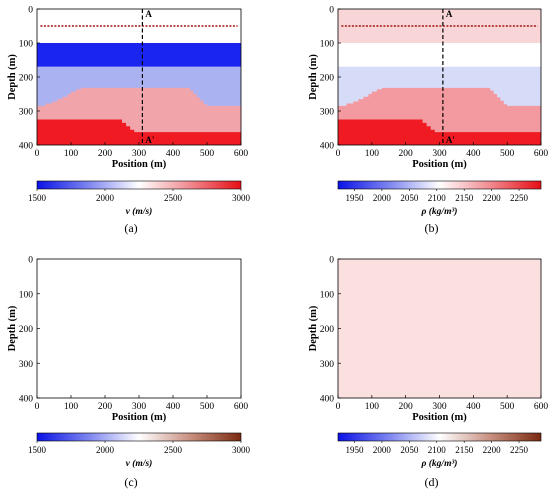  What do you see at coordinates (149, 140) in the screenshot?
I see `profile-label-end: A'` at bounding box center [149, 140].